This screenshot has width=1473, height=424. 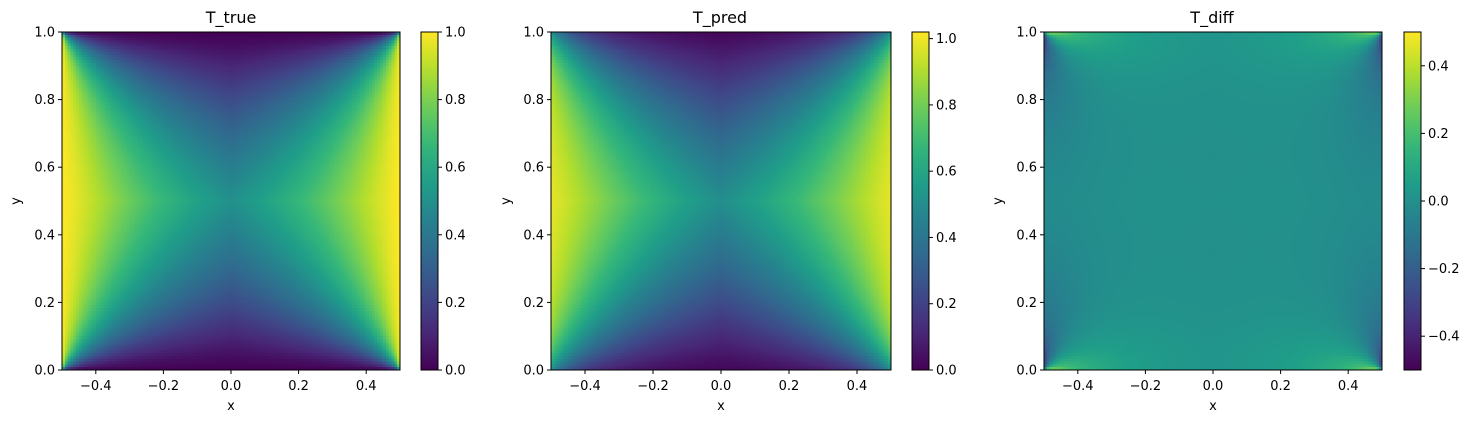 What do you see at coordinates (231, 18) in the screenshot?
I see `panel-title: T_true` at bounding box center [231, 18].